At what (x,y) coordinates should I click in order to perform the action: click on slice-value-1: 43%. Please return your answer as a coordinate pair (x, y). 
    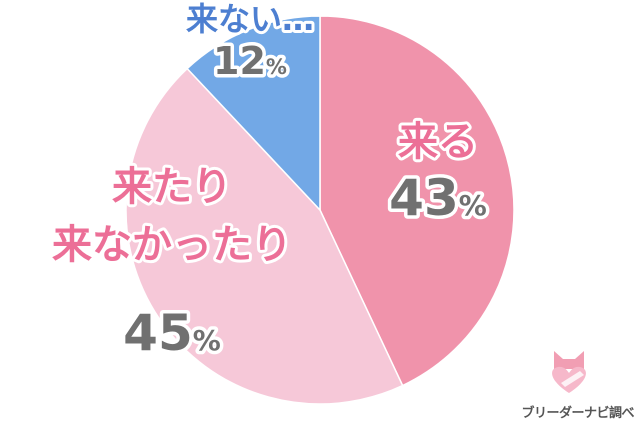
    Looking at the image, I should click on (438, 198).